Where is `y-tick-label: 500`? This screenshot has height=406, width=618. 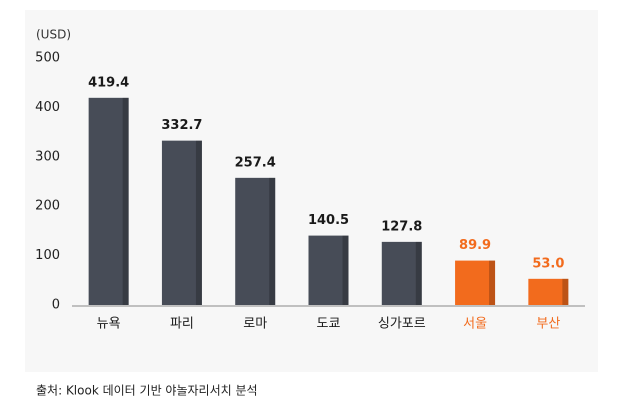
y-tick-label: 500 is located at coordinates (47, 58).